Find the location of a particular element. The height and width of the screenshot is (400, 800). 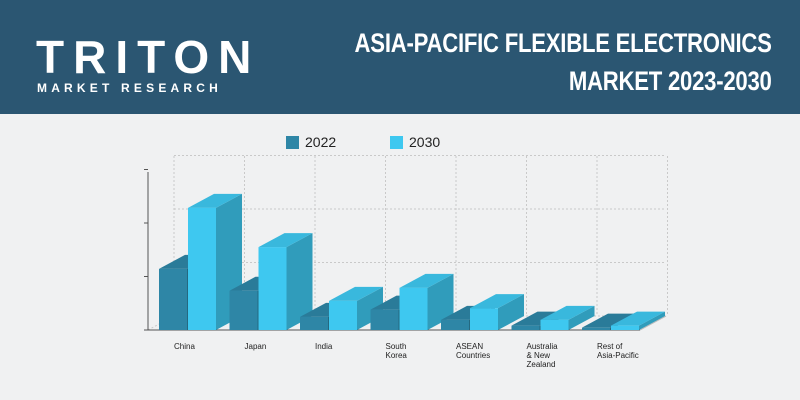

bar-2030-1-side is located at coordinates (299, 281).